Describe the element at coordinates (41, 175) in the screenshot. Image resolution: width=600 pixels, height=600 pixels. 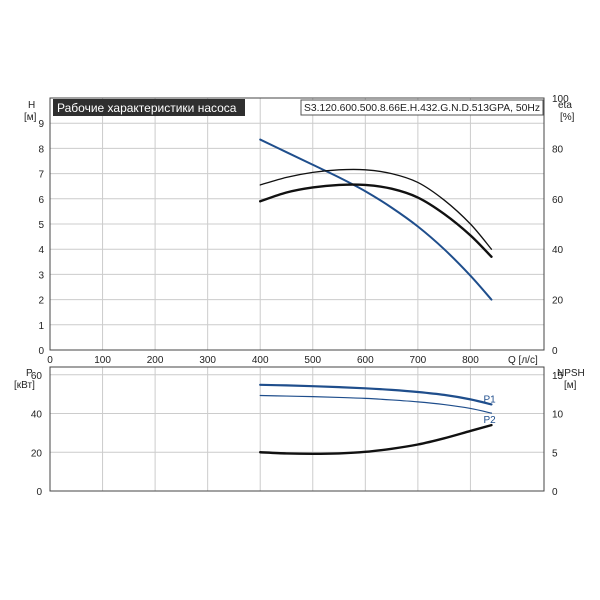
I see `h-tick-label: 7` at that location.